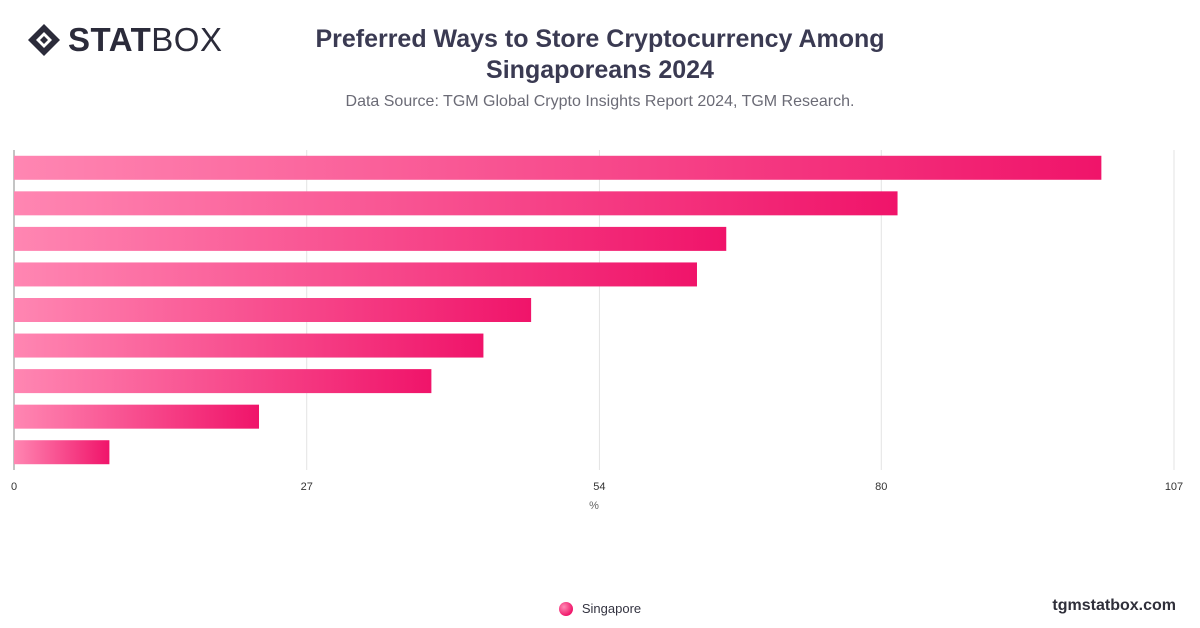  I want to click on x-tick-label: 80, so click(881, 487).